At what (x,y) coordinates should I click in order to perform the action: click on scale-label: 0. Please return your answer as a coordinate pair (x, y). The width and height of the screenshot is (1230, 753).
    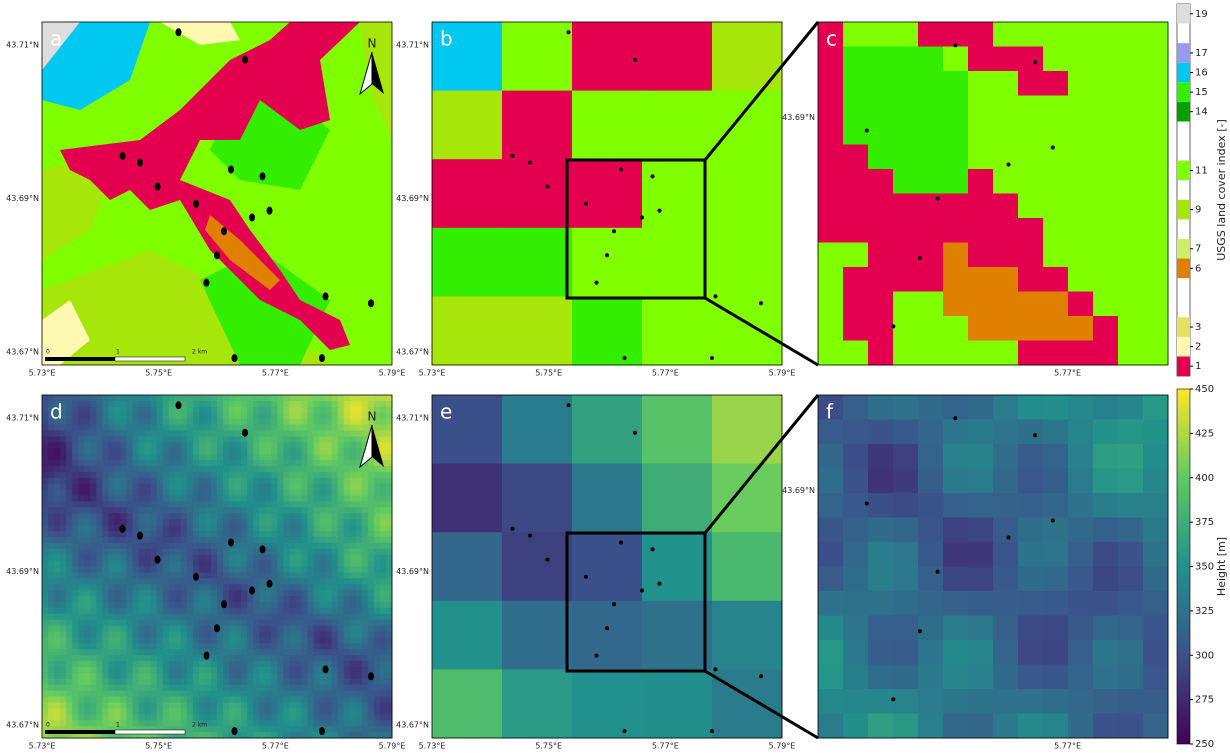
    Looking at the image, I should click on (48, 352).